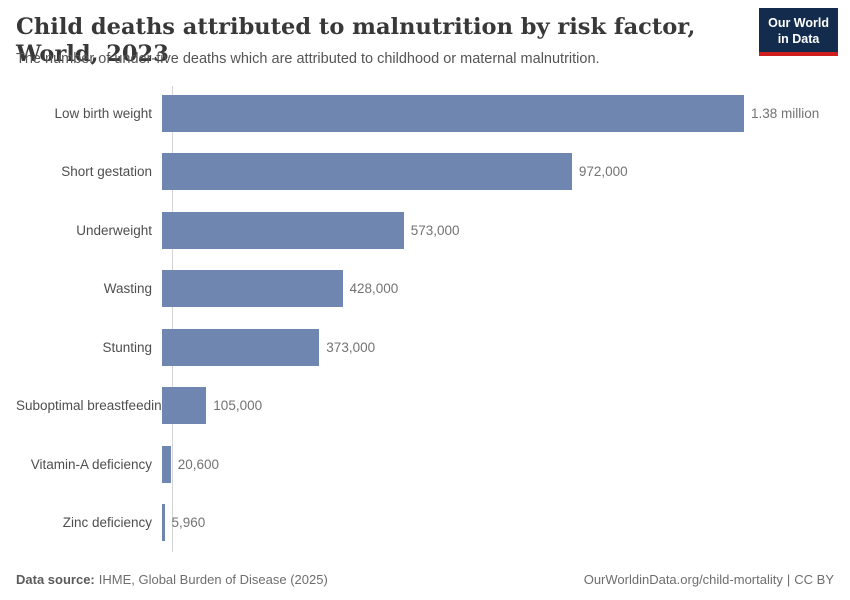 This screenshot has width=850, height=600. I want to click on bar-track: 105,000, so click(498, 406).